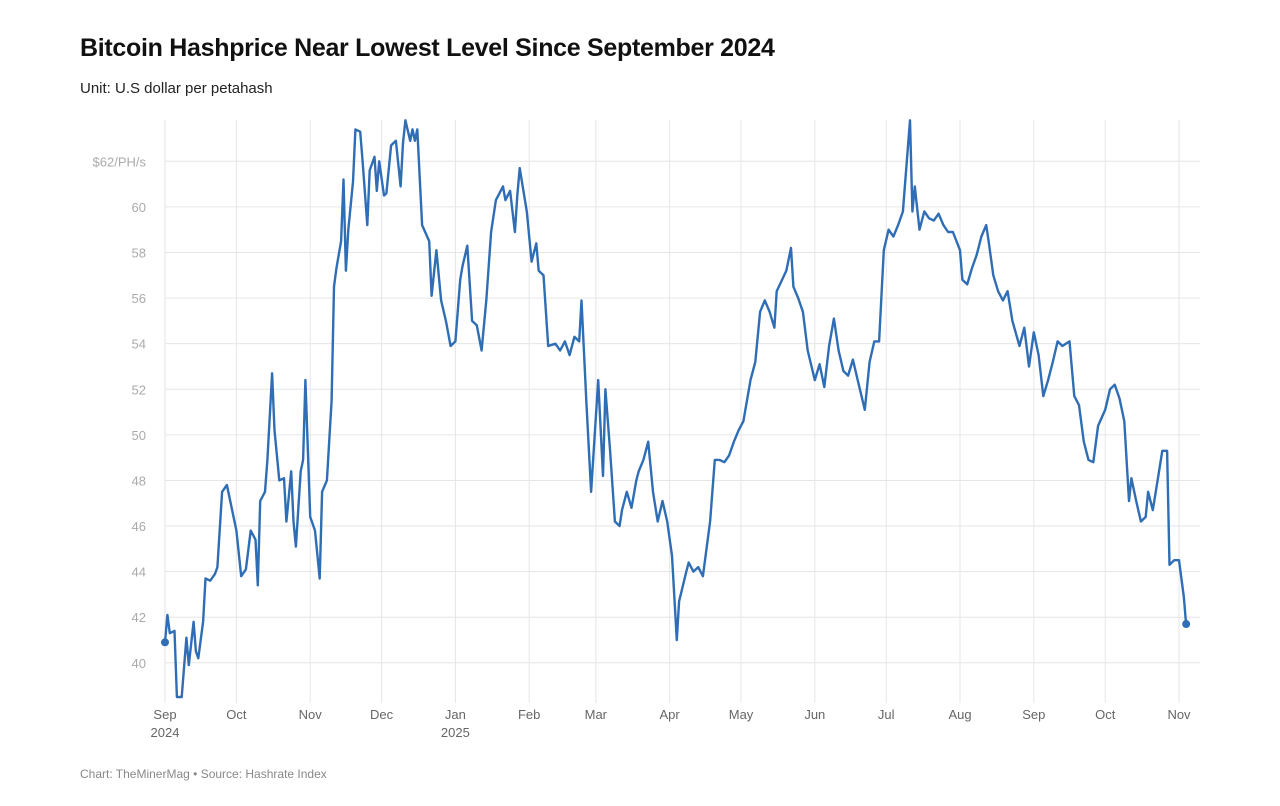  I want to click on y-tick-label: 46, so click(139, 526).